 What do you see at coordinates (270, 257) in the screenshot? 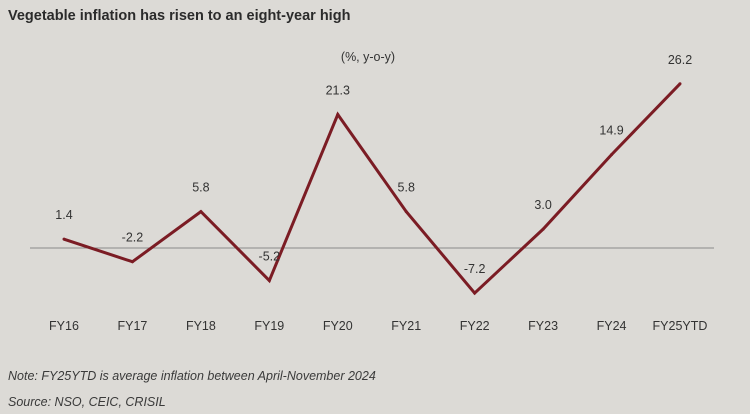
I see `data-label: -5.2` at bounding box center [270, 257].